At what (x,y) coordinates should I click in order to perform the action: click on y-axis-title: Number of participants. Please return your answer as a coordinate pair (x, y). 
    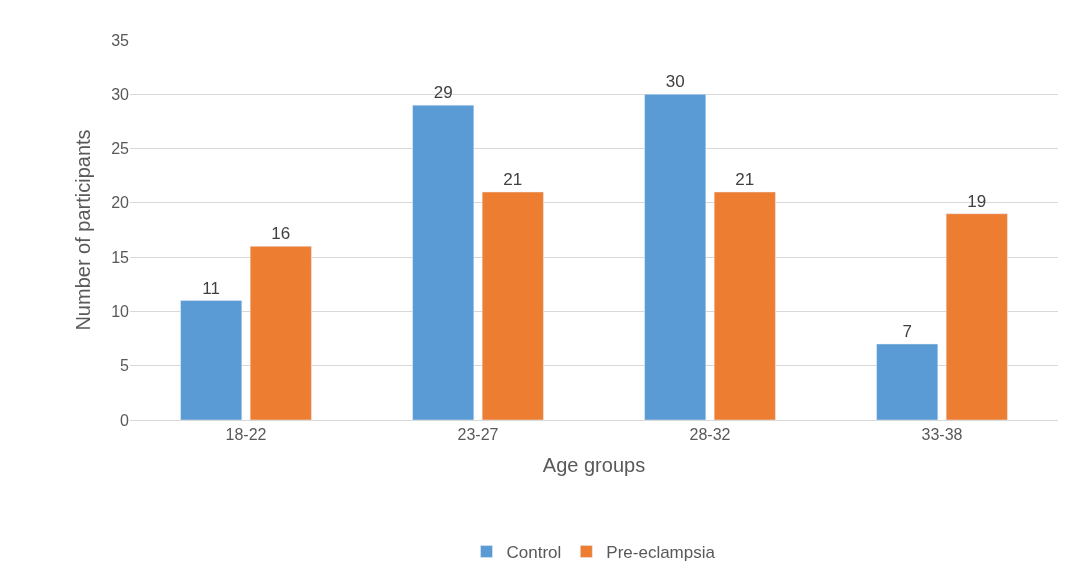
    Looking at the image, I should click on (82, 230).